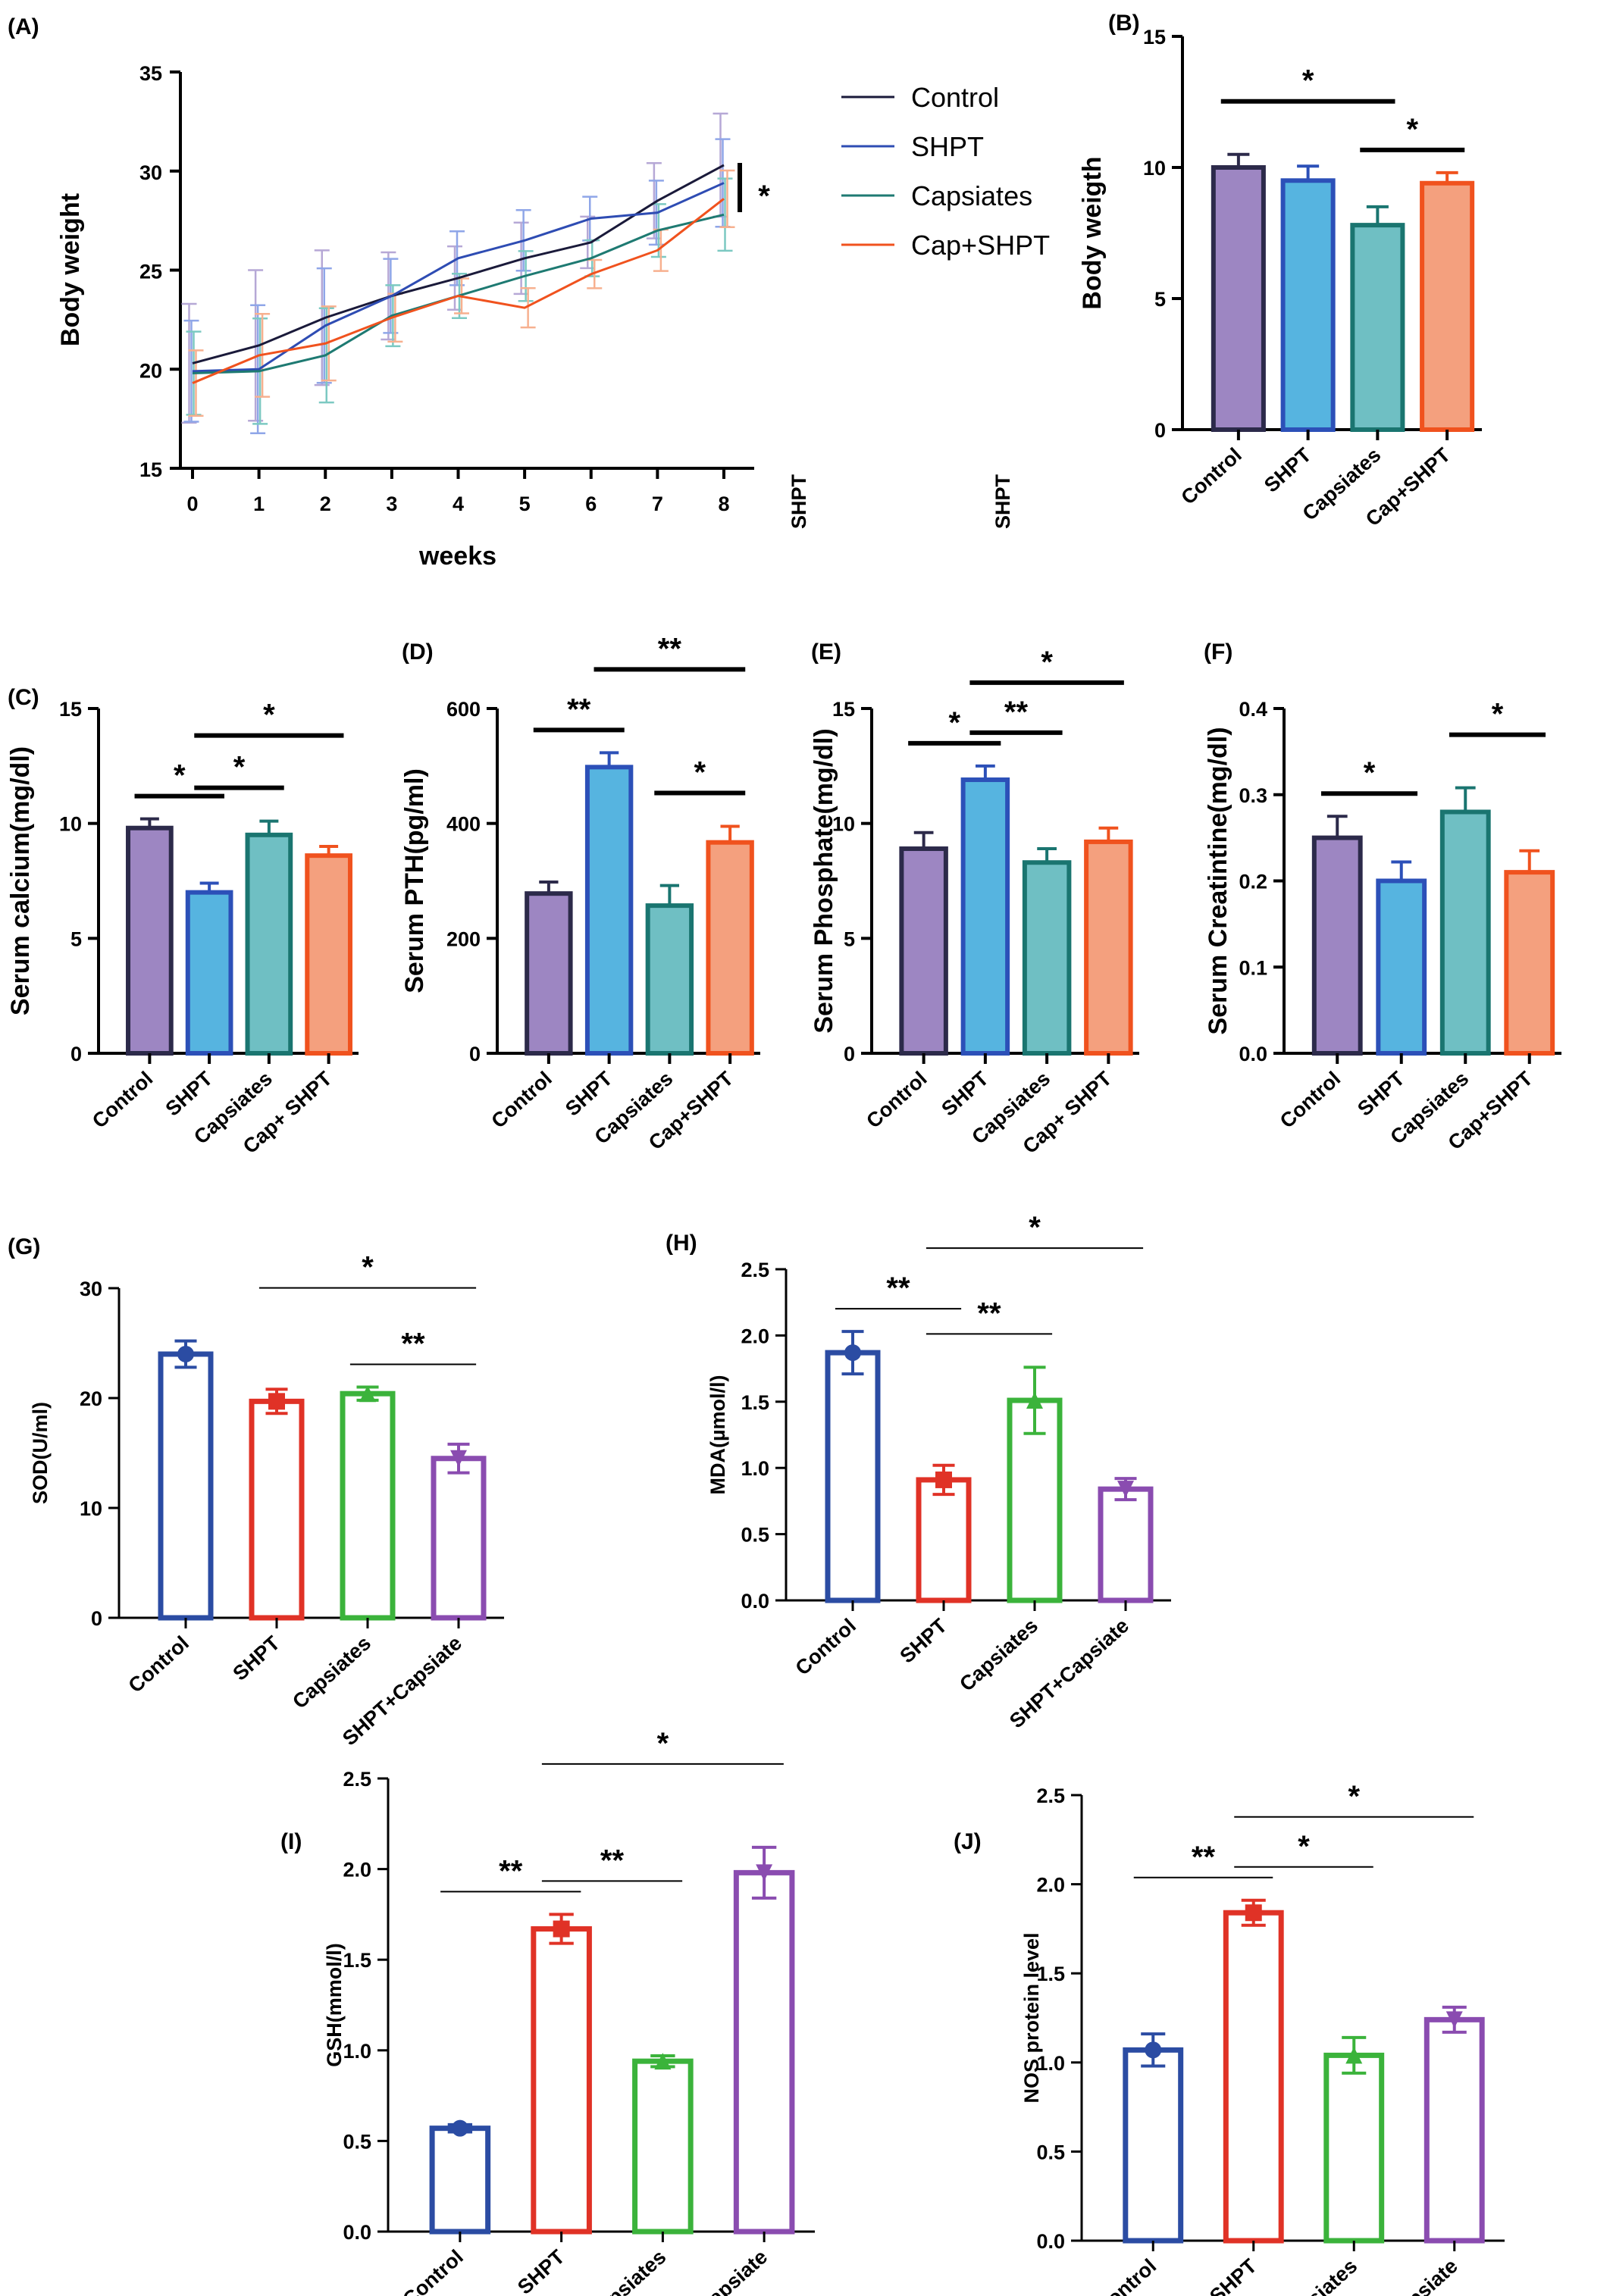 This screenshot has height=2296, width=1613. I want to click on y-tick-label: 30, so click(150, 173).